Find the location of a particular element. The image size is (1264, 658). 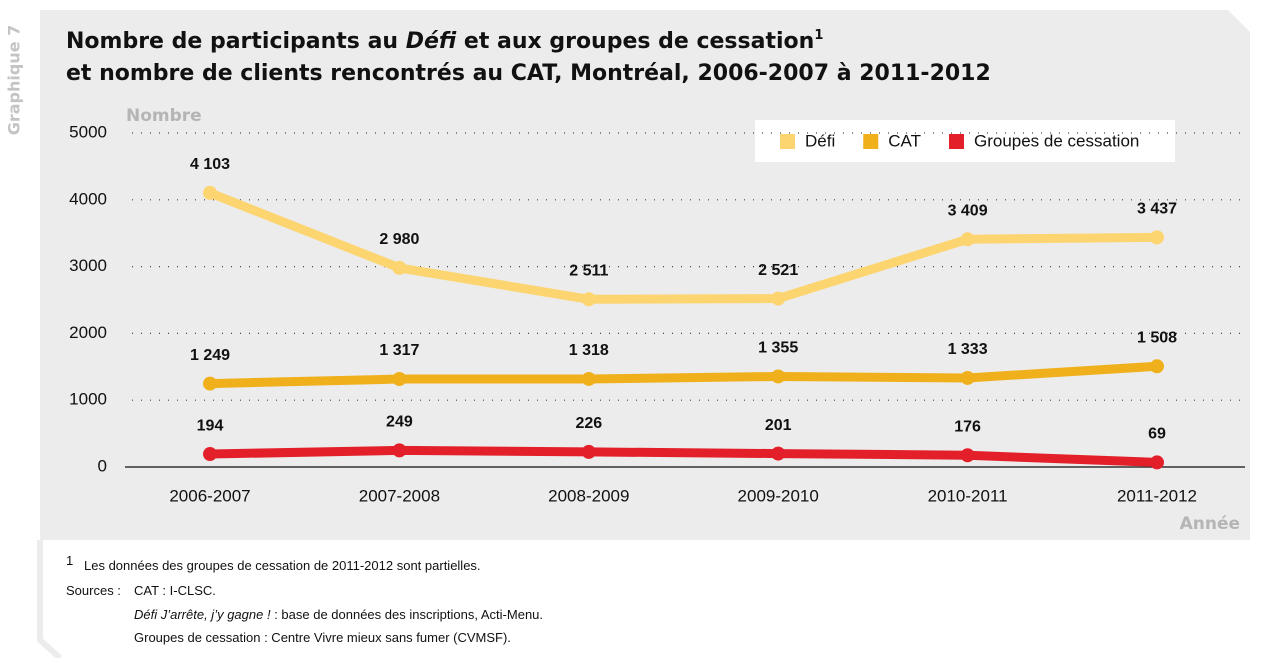

x-tick-label: 2006-2007 is located at coordinates (209, 495).